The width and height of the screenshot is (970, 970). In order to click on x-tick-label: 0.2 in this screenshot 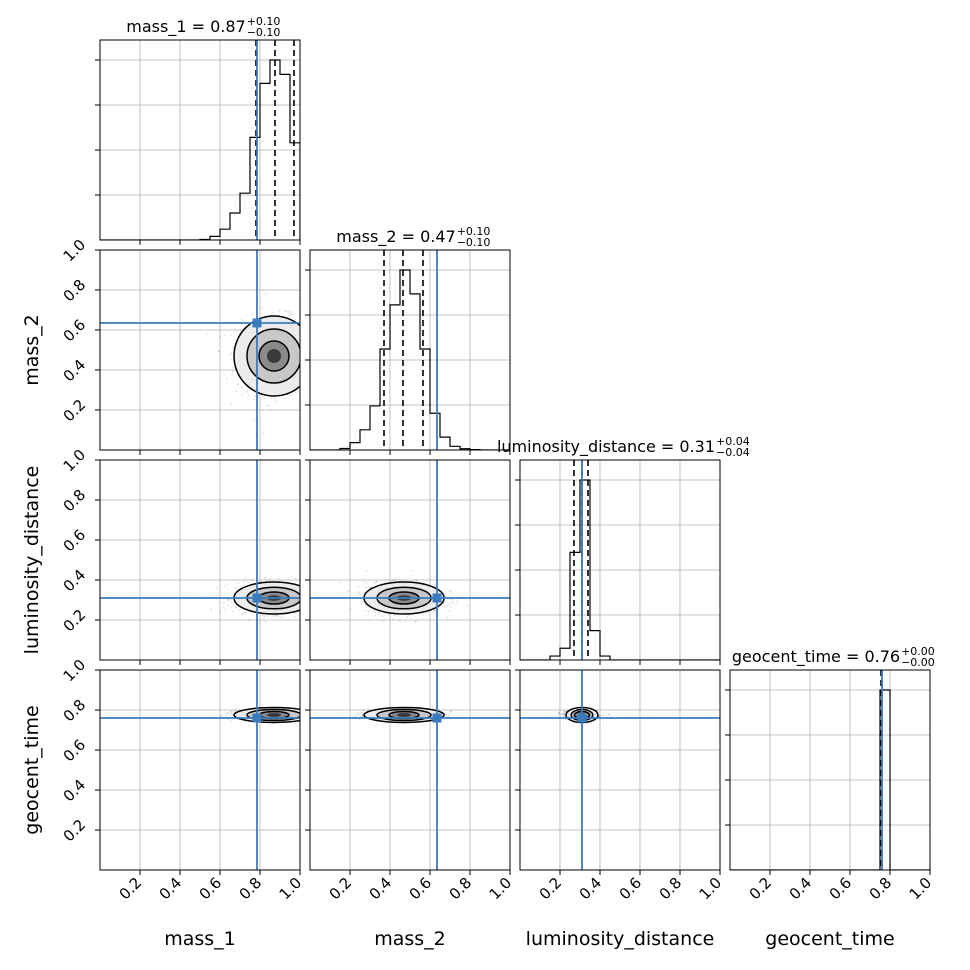, I will do `click(341, 889)`.